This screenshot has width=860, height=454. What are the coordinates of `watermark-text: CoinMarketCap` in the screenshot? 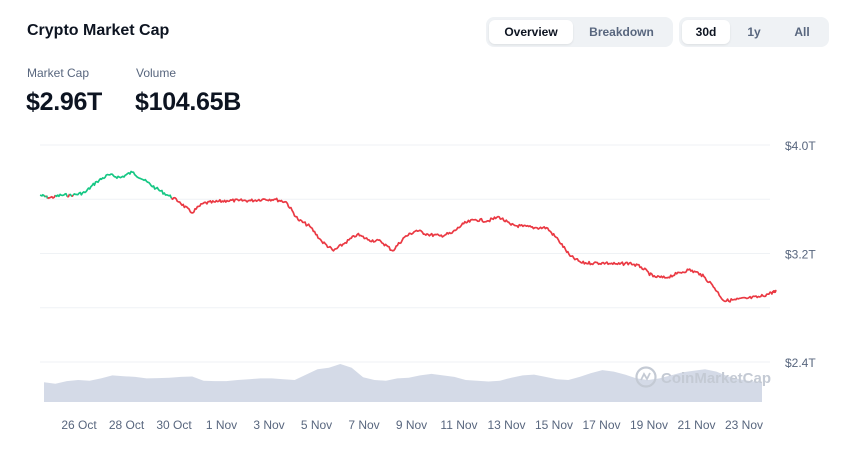 It's located at (716, 378).